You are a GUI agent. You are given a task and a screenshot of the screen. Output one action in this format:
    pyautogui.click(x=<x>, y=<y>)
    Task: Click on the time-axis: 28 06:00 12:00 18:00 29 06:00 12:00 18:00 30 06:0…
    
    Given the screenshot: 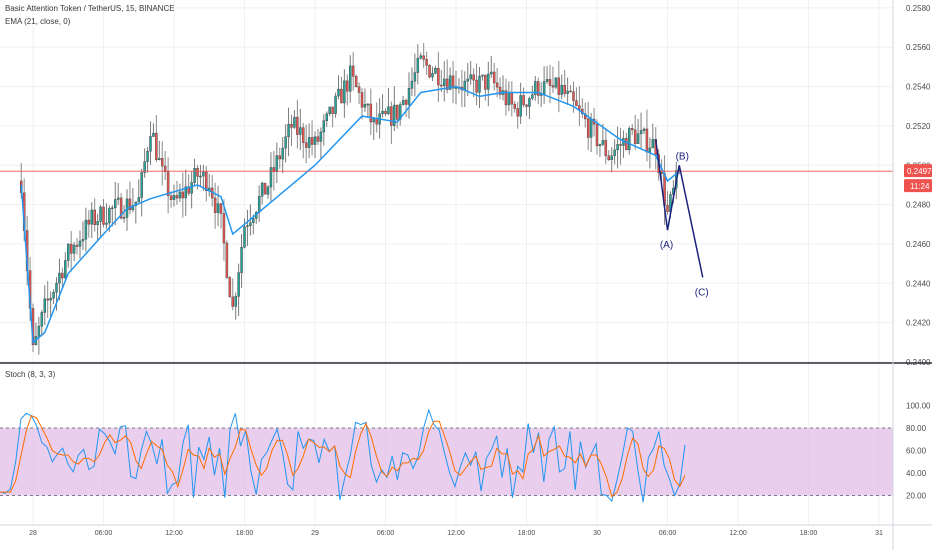 What is the action you would take?
    pyautogui.click(x=466, y=537)
    